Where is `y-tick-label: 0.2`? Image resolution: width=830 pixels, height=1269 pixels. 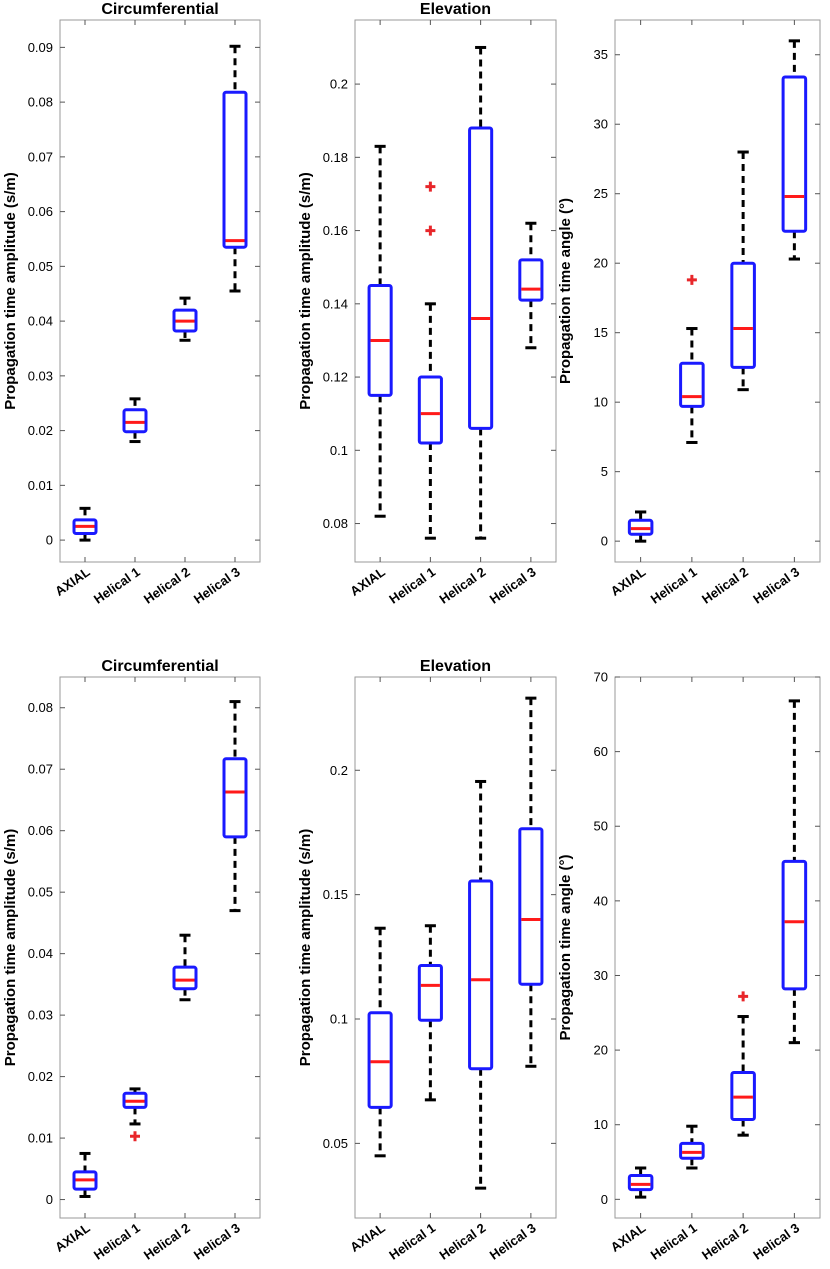
y-tick-label: 0.2 is located at coordinates (339, 84).